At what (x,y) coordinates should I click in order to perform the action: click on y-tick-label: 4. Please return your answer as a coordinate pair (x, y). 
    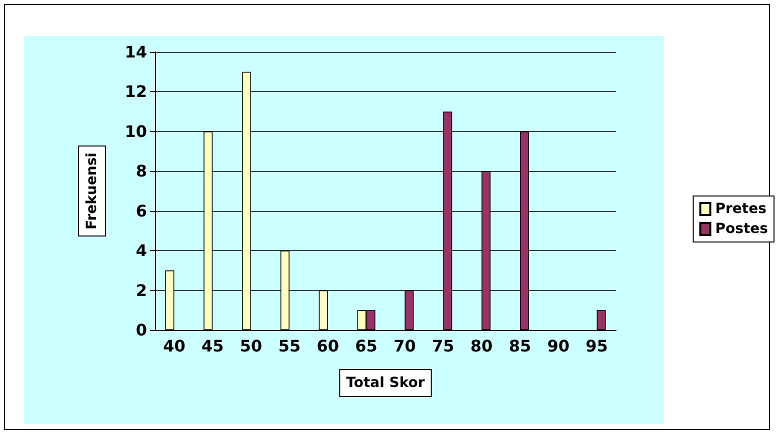
    Looking at the image, I should click on (141, 250).